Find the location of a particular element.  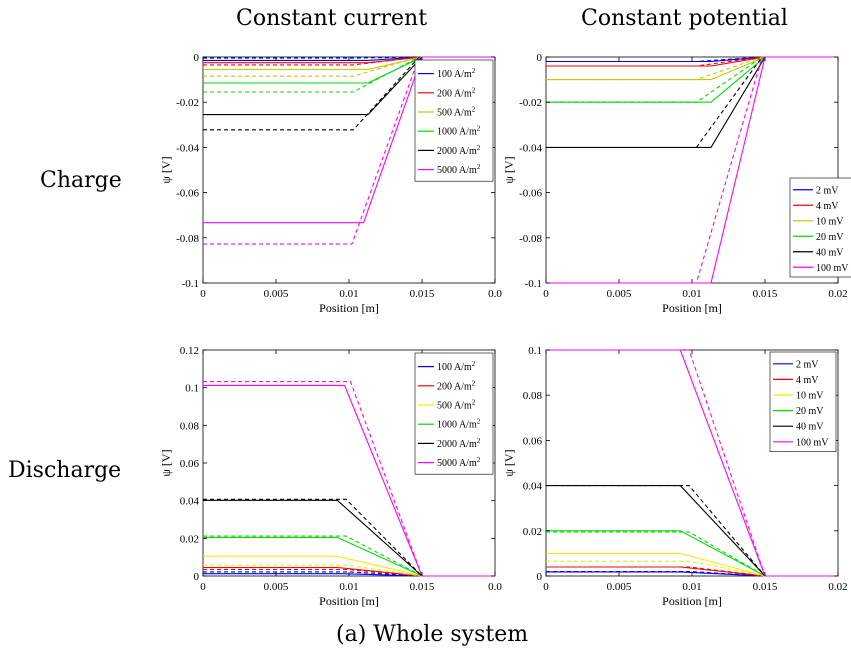

figure-caption: (a) Whole system is located at coordinates (432, 634).